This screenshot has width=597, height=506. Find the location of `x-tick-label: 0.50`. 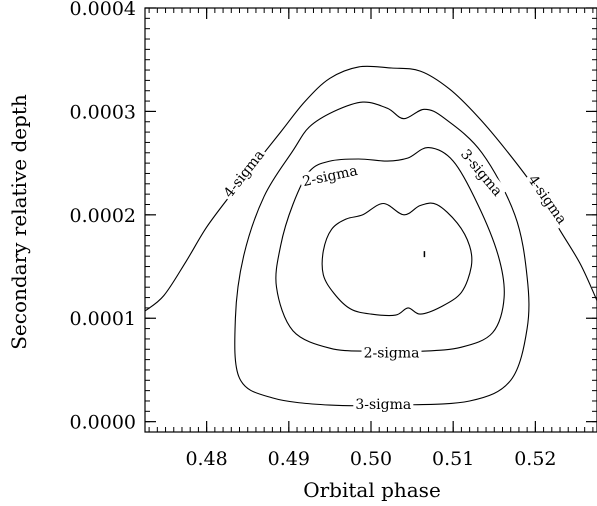

x-tick-label: 0.50 is located at coordinates (371, 459).